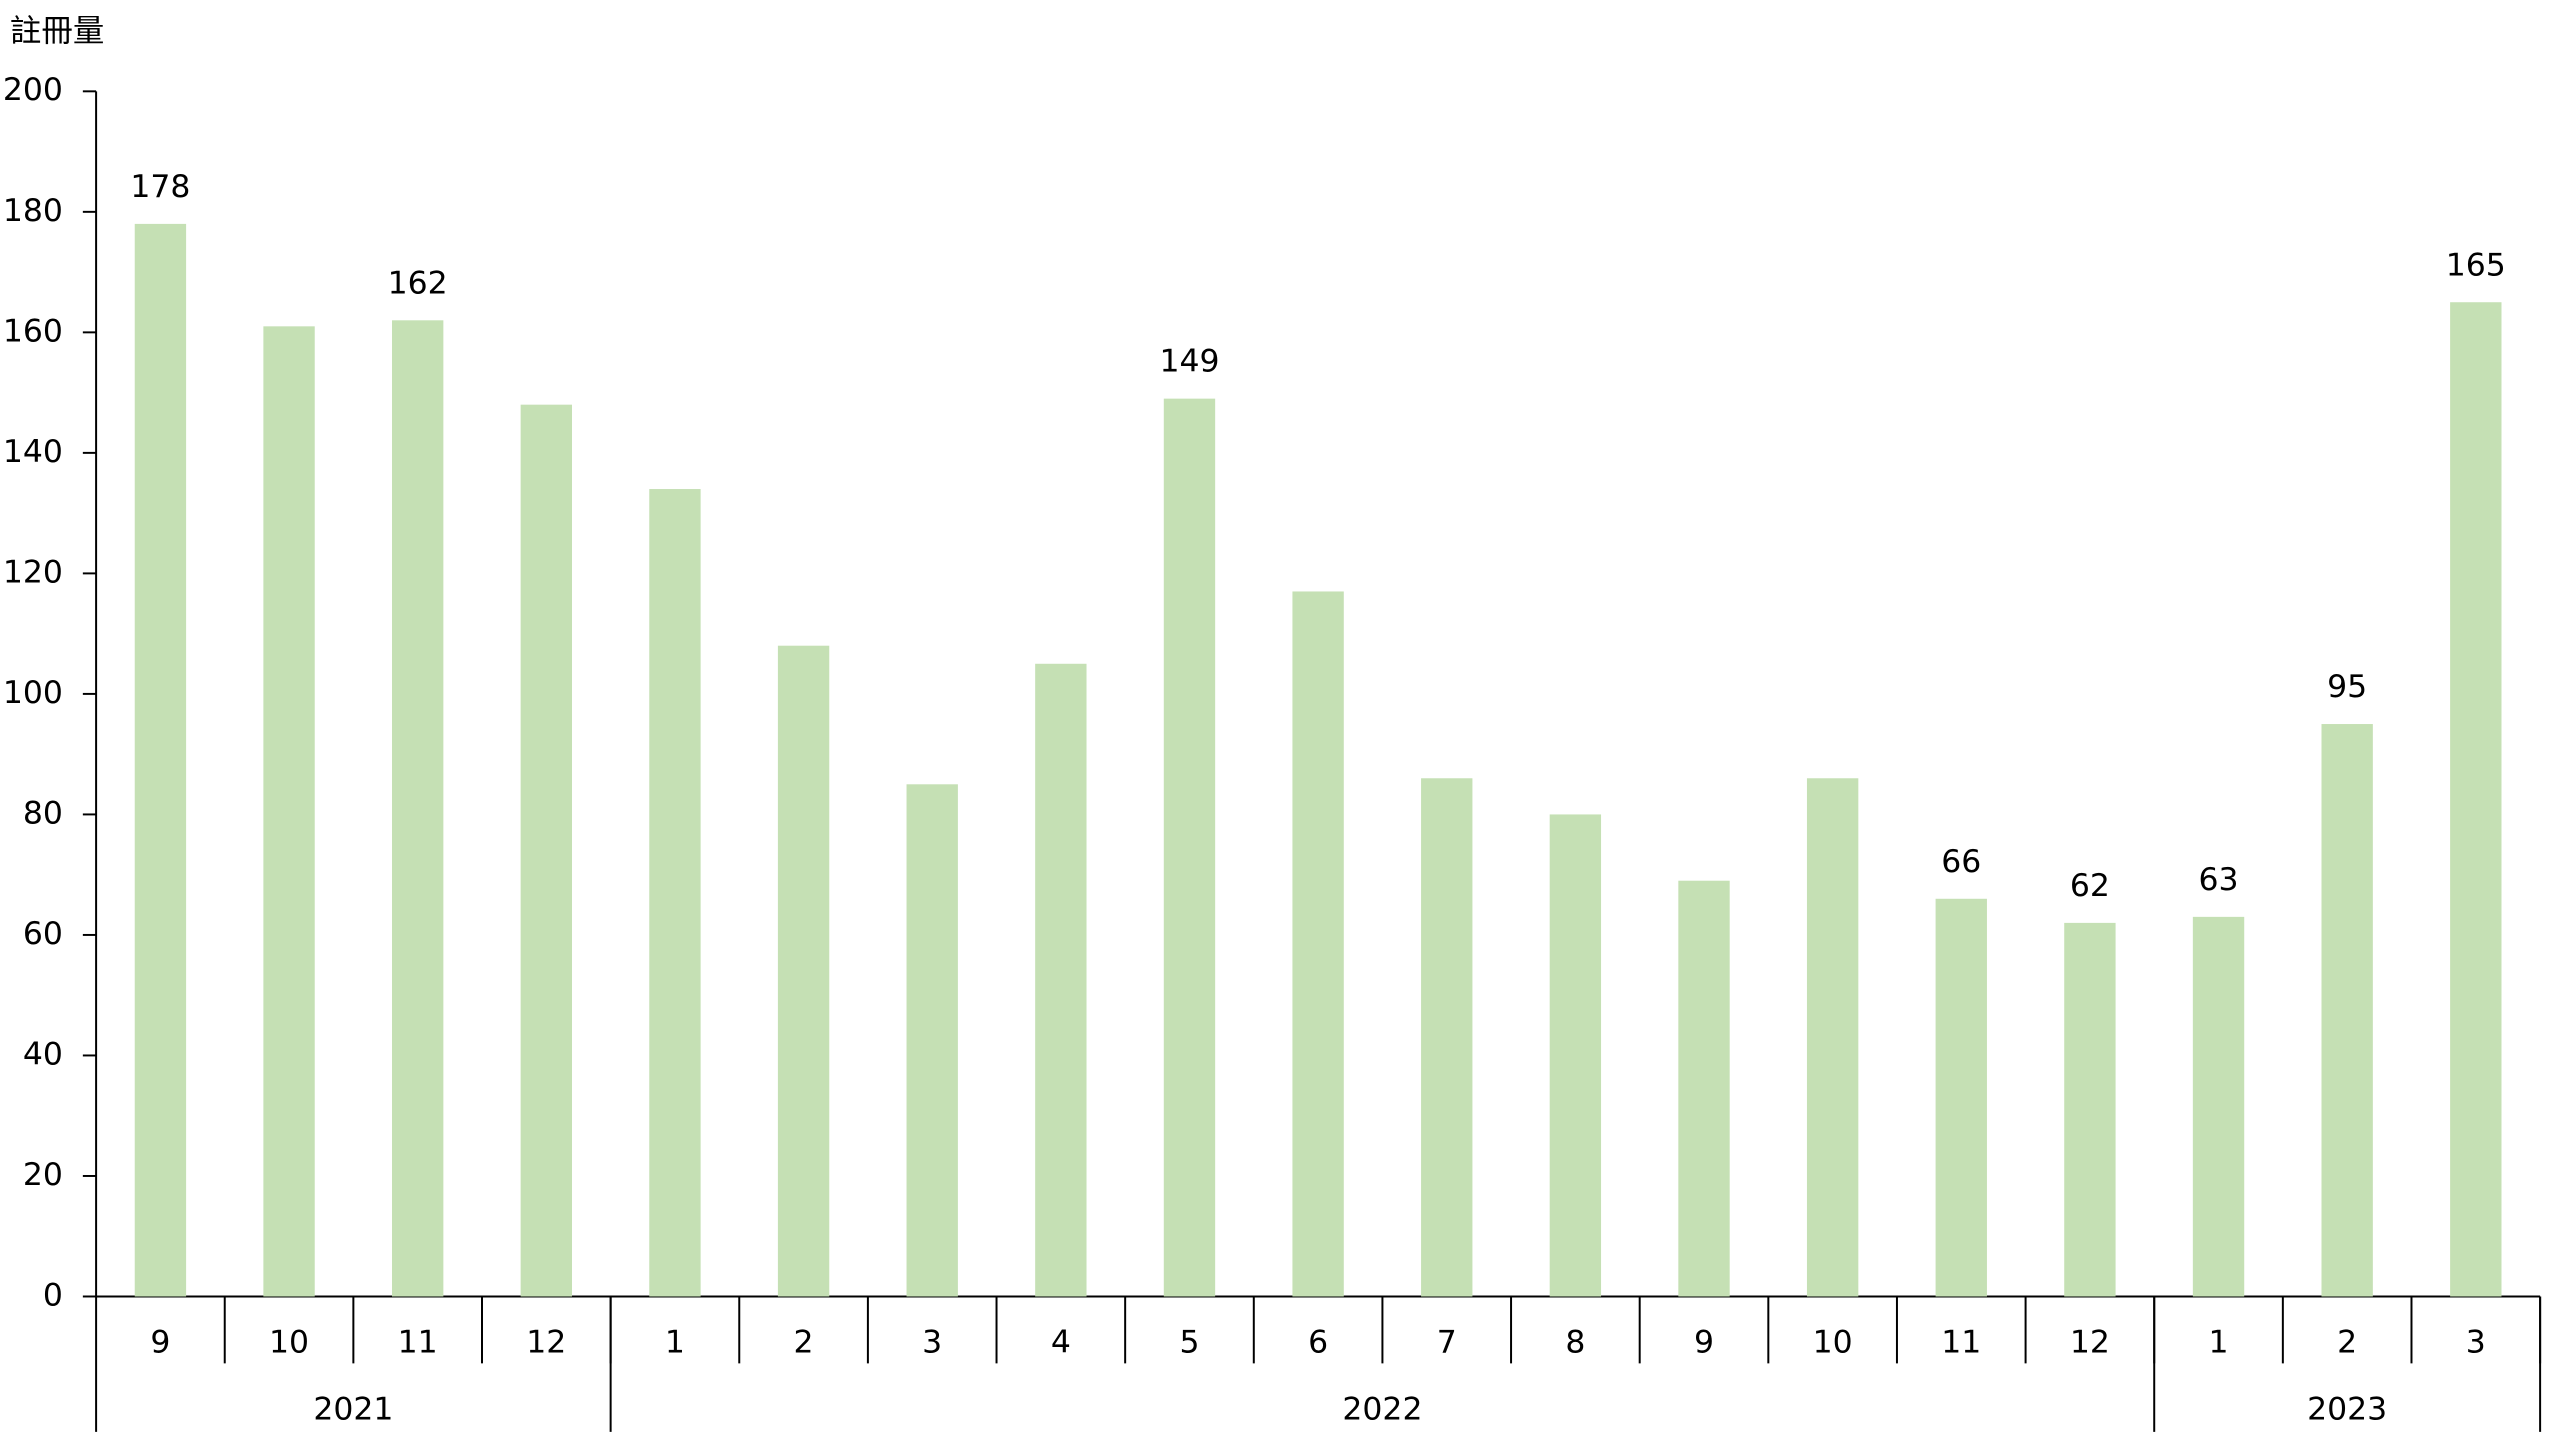 The height and width of the screenshot is (1440, 2560). Describe the element at coordinates (43, 1055) in the screenshot. I see `y-tick-label: 40` at that location.